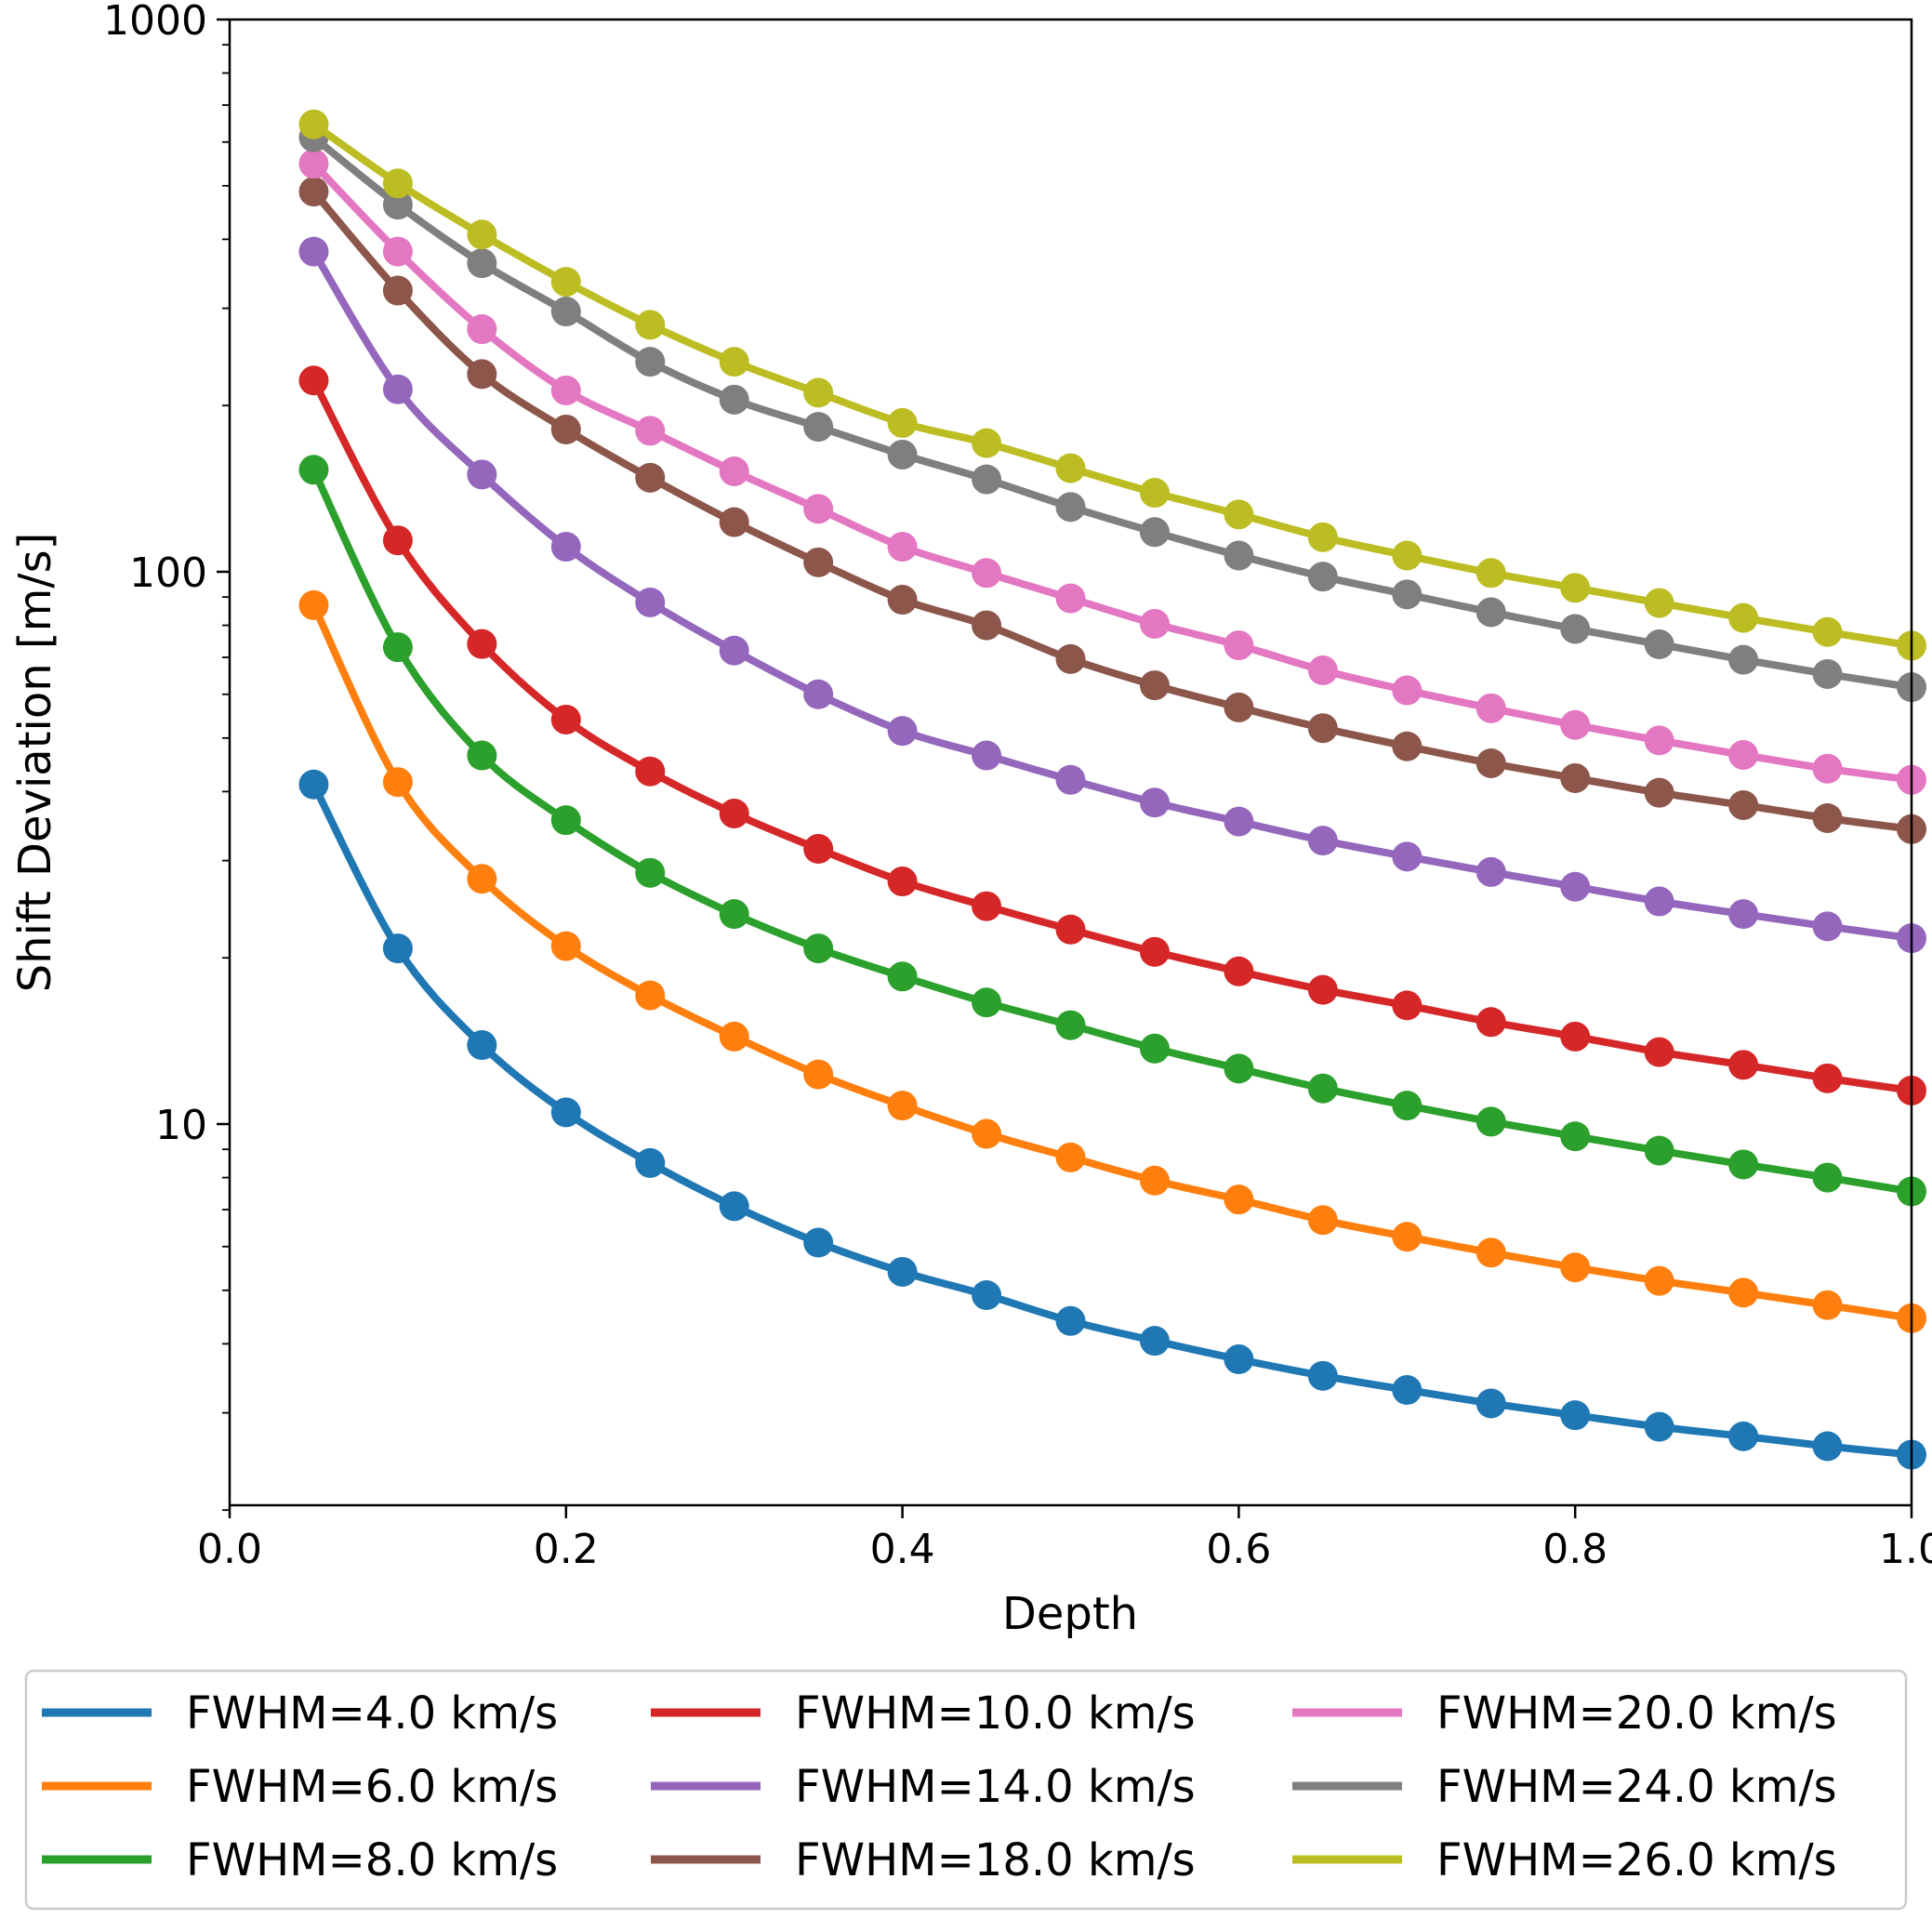 Image resolution: width=1932 pixels, height=1932 pixels. I want to click on y-axis: 10 100 1000, so click(166, 575).